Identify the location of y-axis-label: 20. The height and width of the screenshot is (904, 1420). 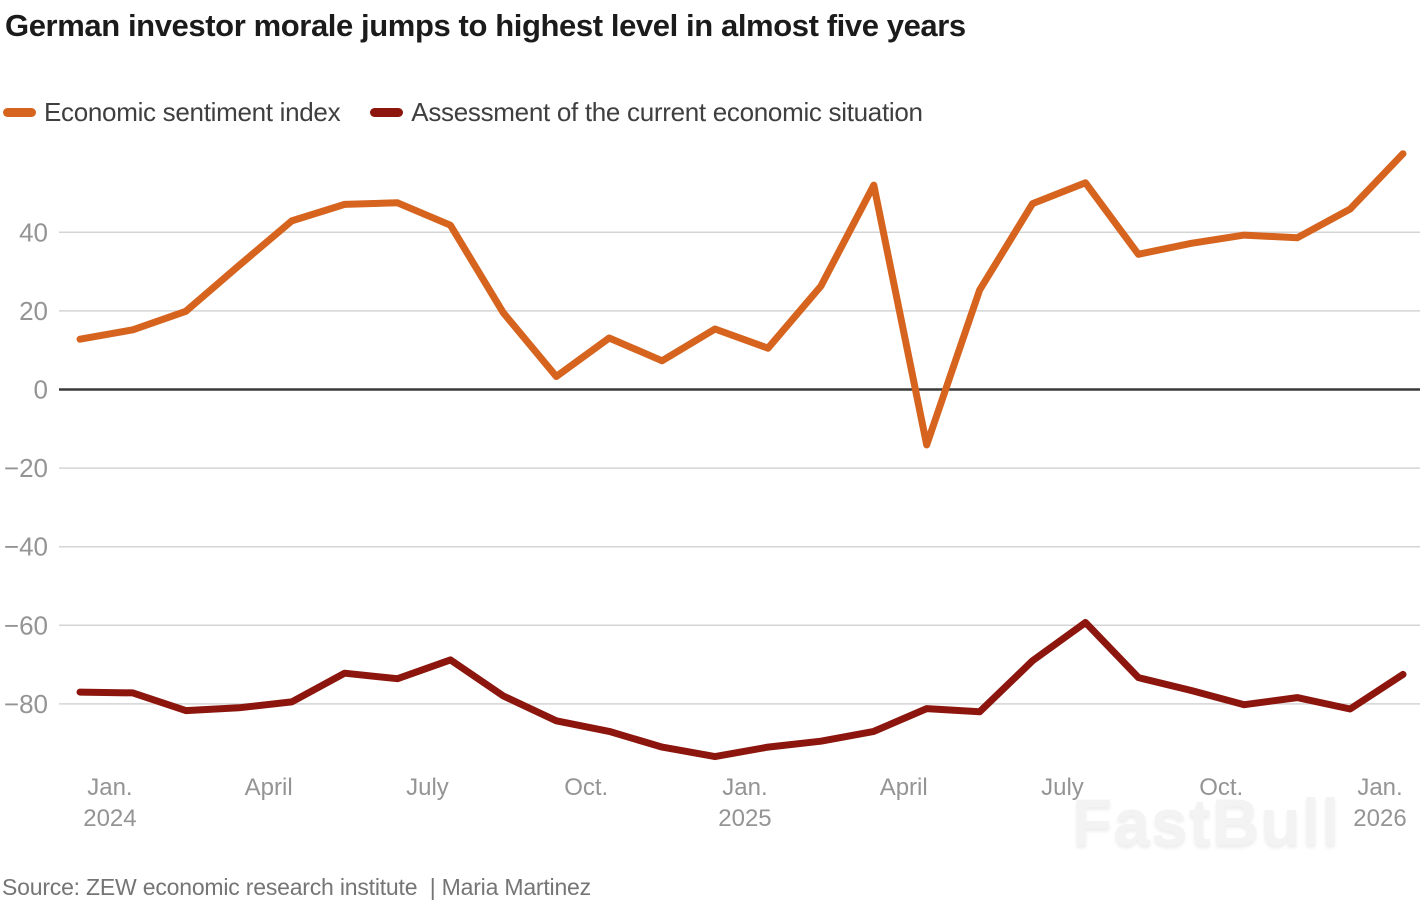
(33, 311).